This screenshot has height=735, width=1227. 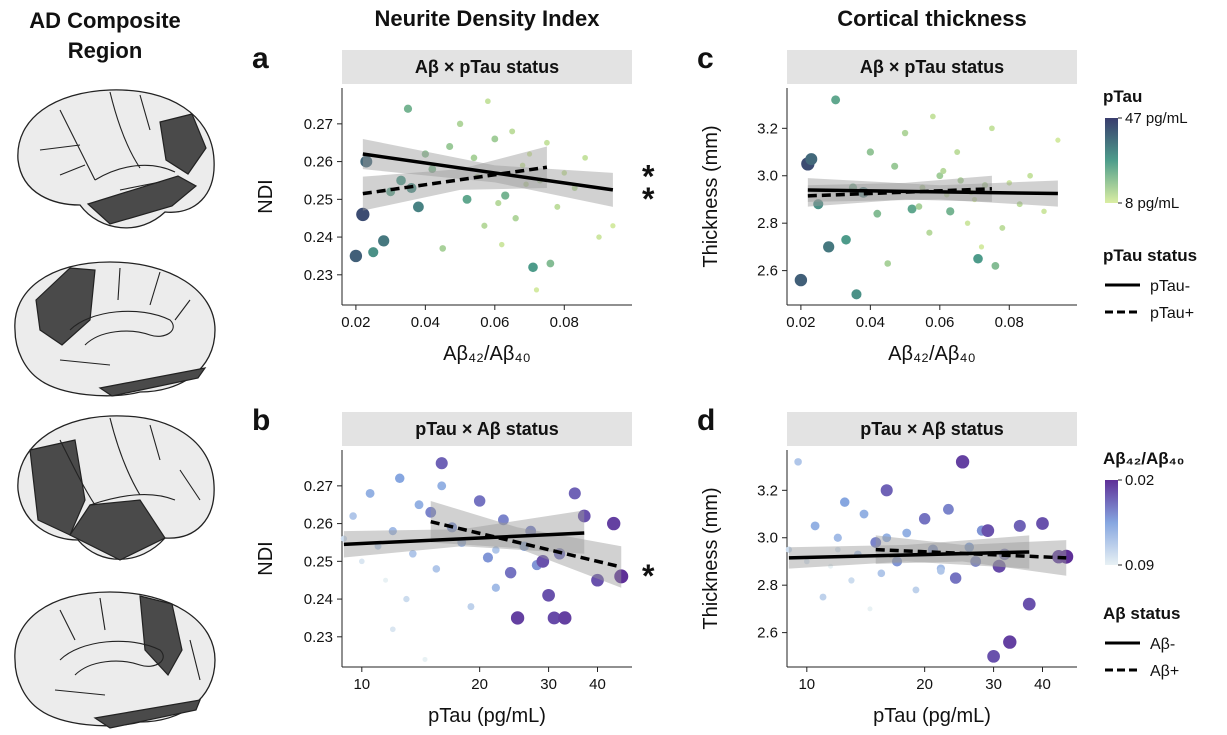 I want to click on colorbar-tick-label: 8 pg/mL, so click(x=1152, y=203).